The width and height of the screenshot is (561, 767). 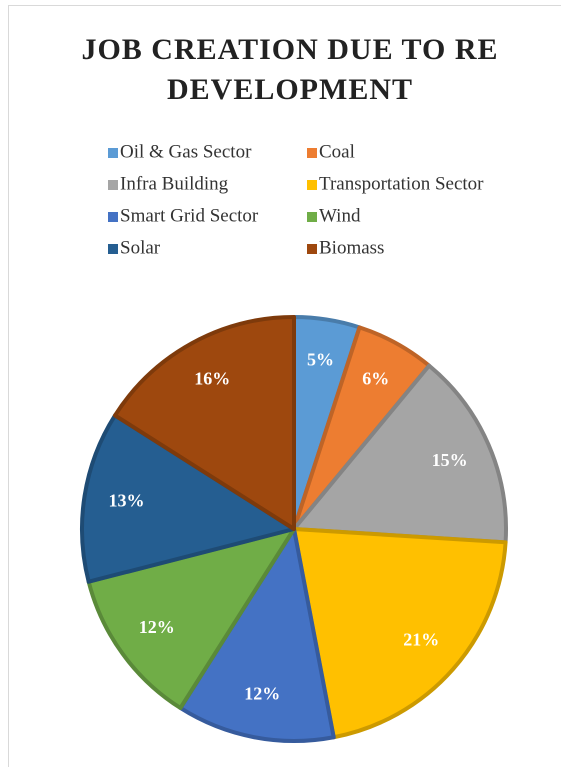 What do you see at coordinates (421, 639) in the screenshot?
I see `data-label: 21%` at bounding box center [421, 639].